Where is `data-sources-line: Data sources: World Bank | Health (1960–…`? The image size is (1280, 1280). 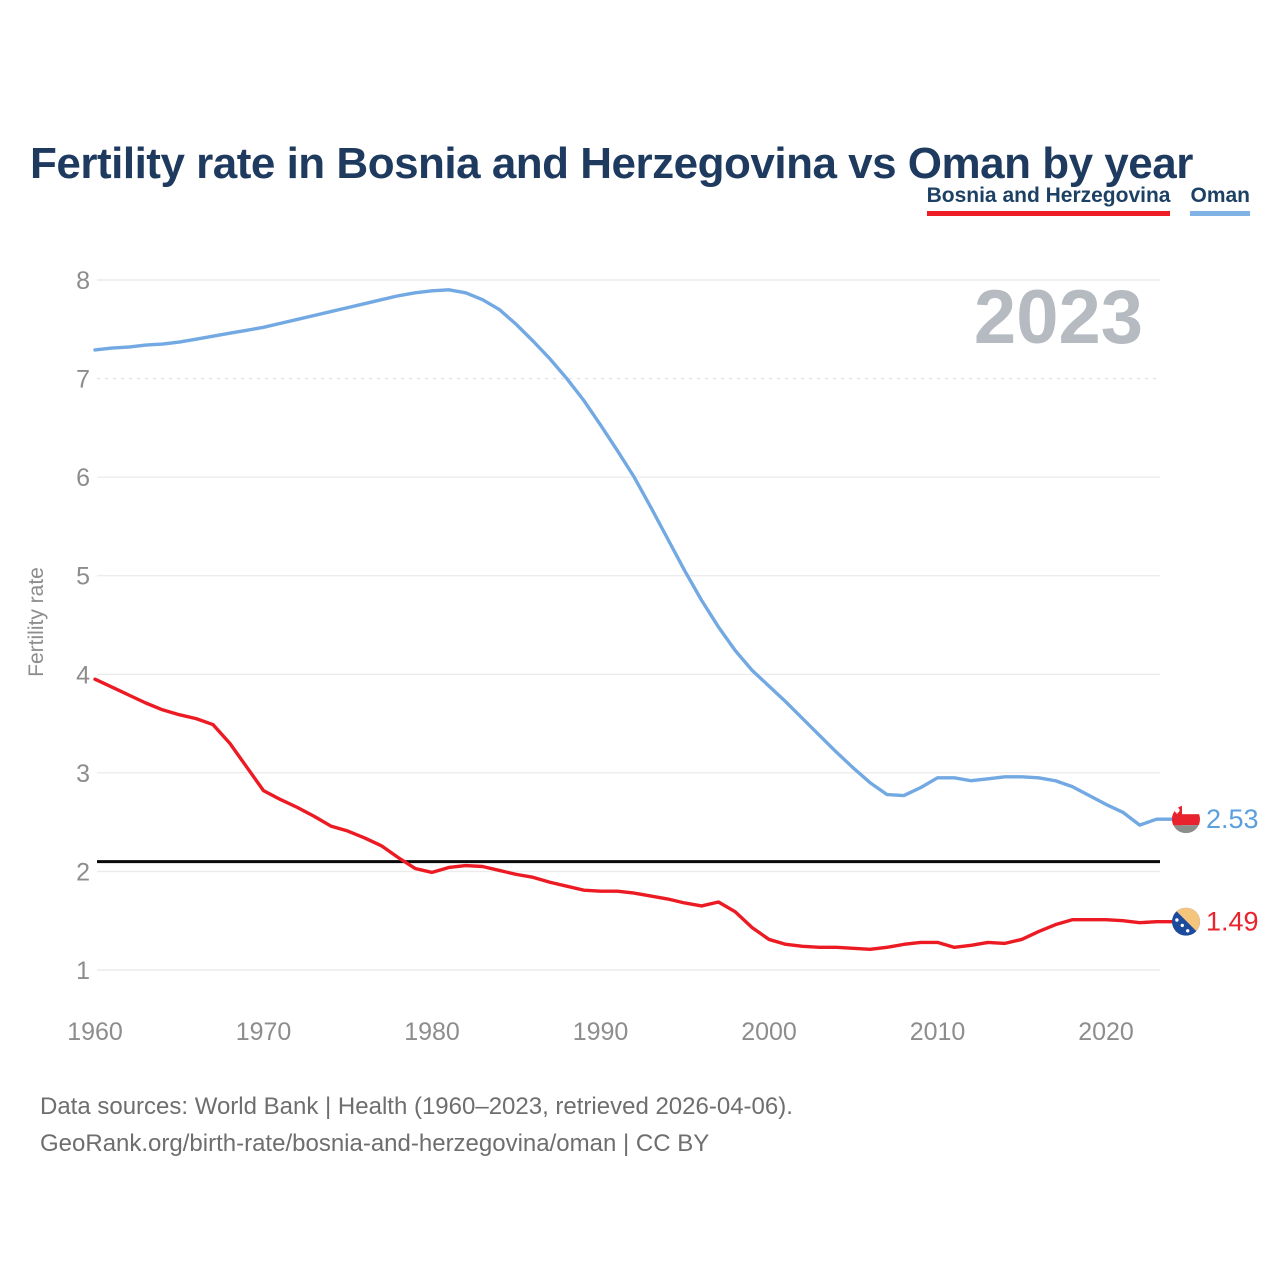
data-sources-line: Data sources: World Bank | Health (1960–… is located at coordinates (416, 1106).